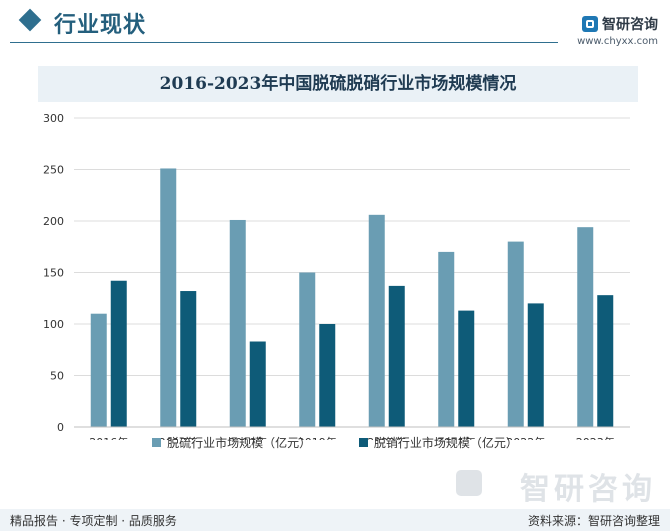 The image size is (670, 531). What do you see at coordinates (53, 273) in the screenshot?
I see `y-tick-label: 150` at bounding box center [53, 273].